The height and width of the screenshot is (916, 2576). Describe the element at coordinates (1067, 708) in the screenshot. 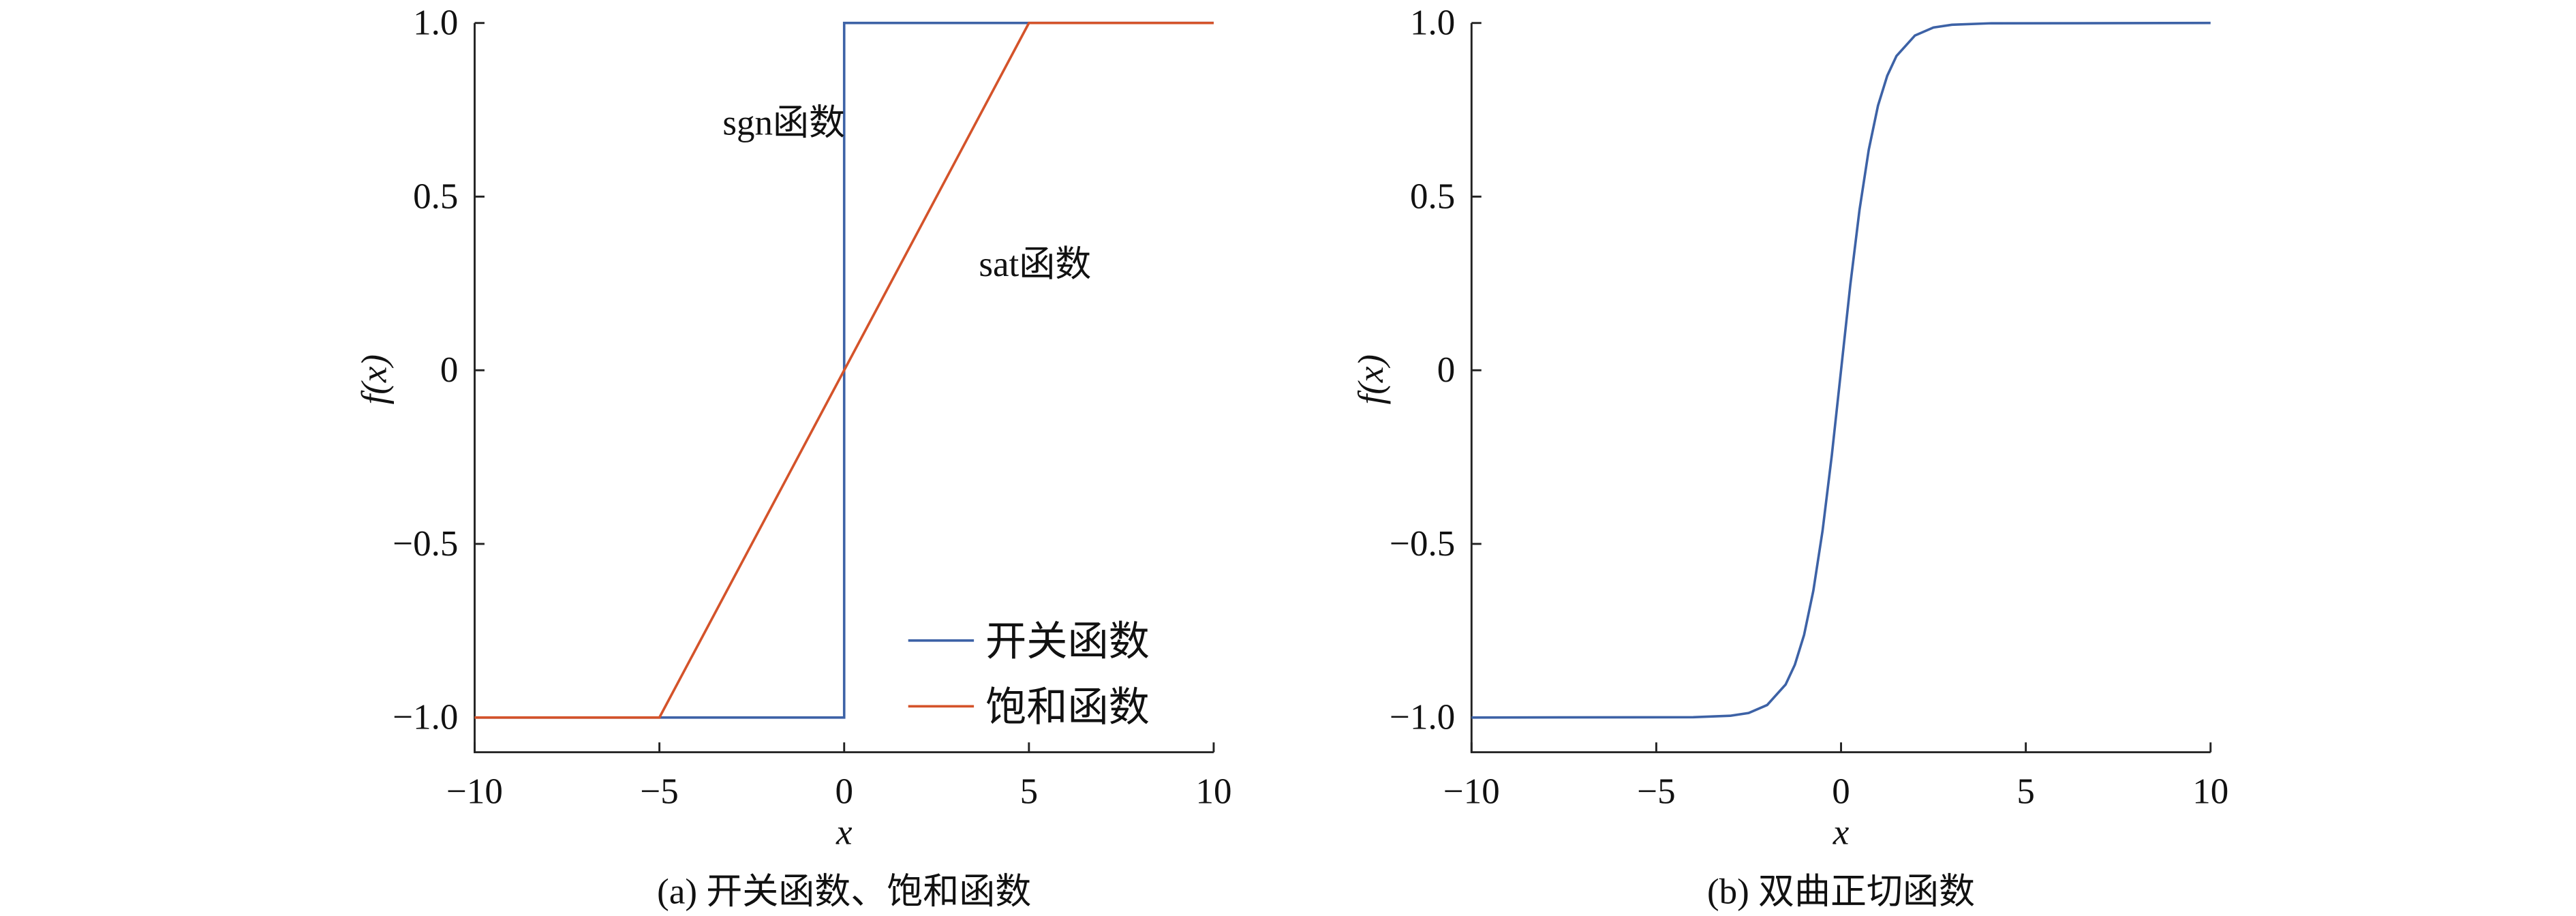

I see `legend-label: 饱和函数` at that location.